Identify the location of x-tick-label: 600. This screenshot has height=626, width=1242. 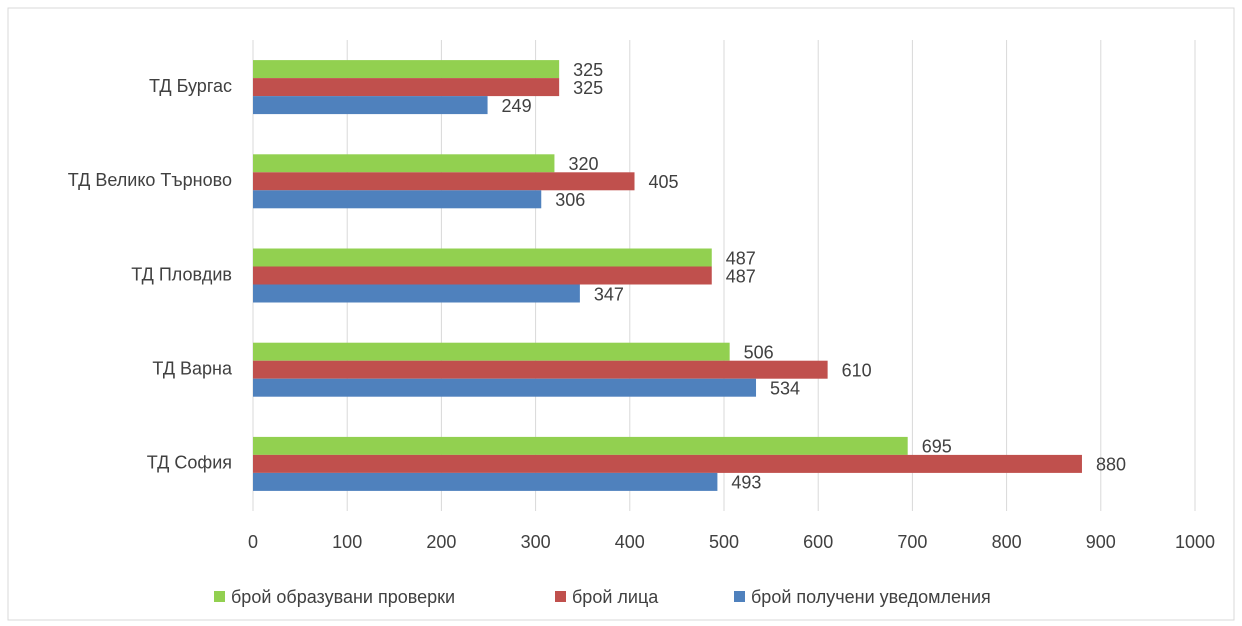
(818, 542).